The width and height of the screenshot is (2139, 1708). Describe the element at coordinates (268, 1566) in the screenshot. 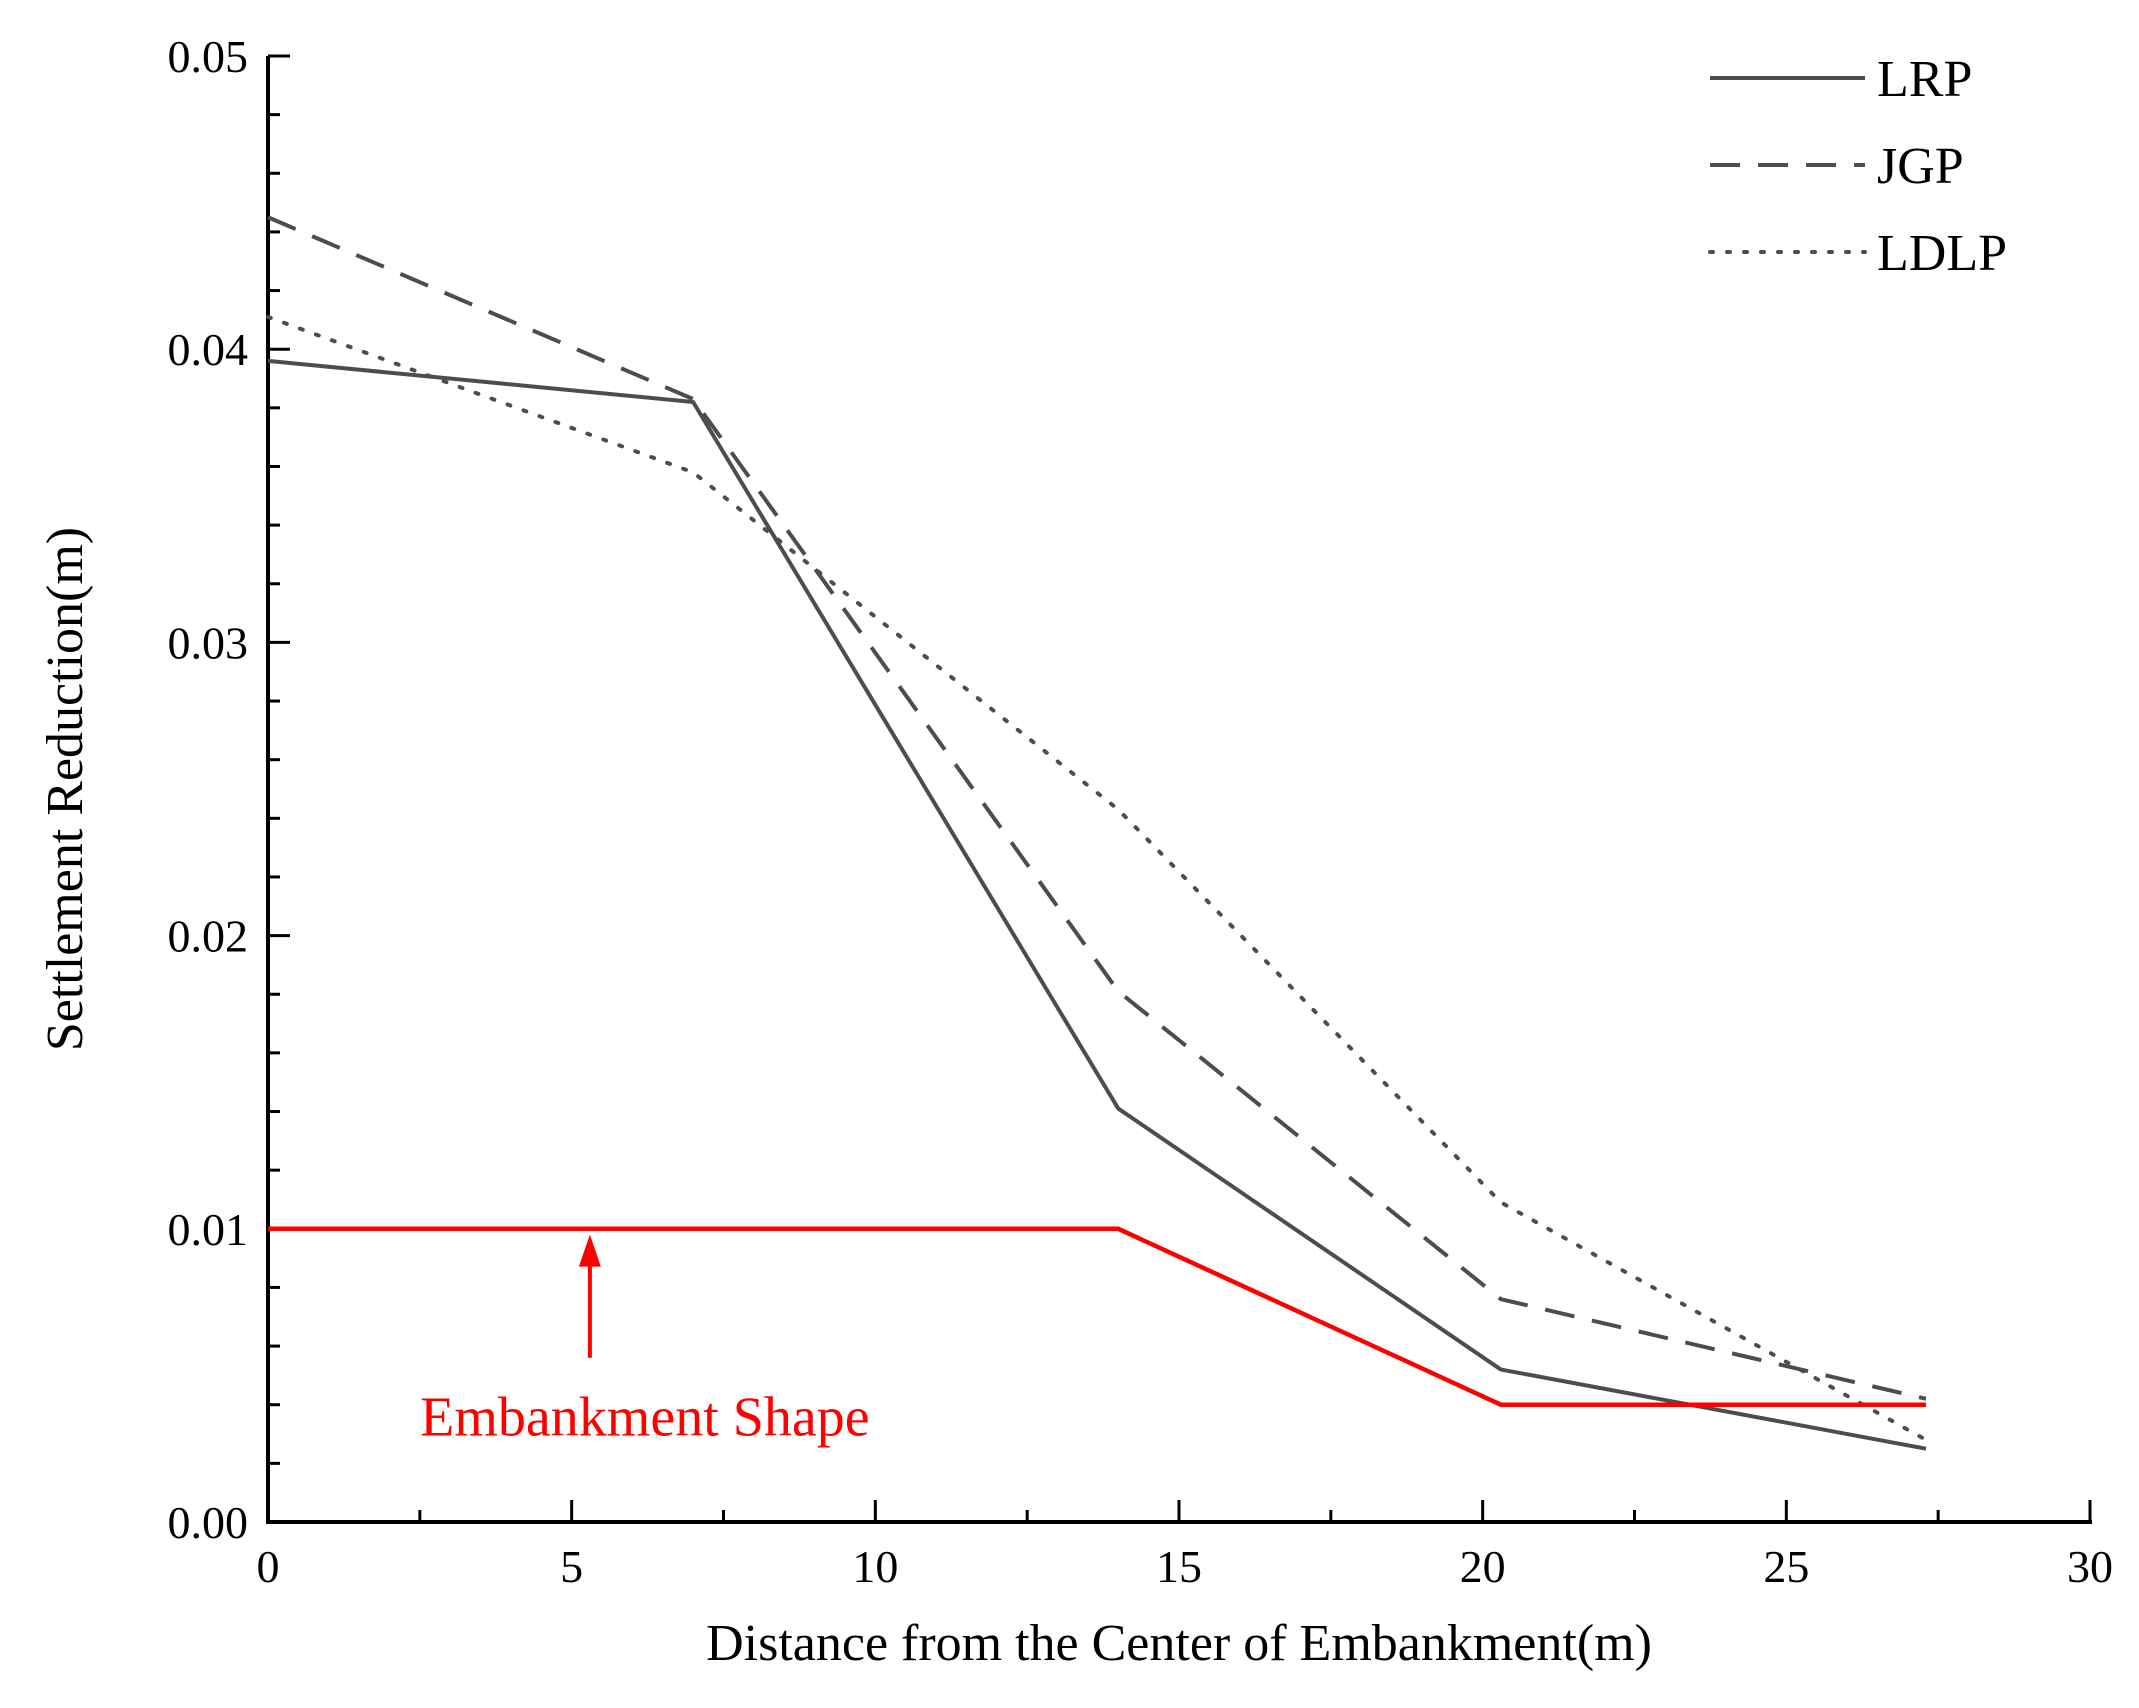

I see `x-tick-label: 0` at that location.